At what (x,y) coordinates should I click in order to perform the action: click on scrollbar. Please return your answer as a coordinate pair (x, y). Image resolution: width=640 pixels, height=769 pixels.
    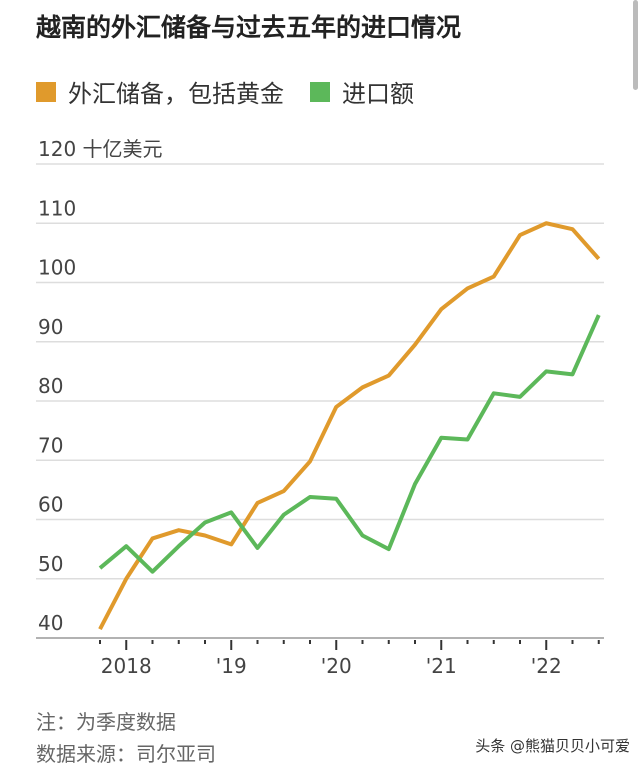
    Looking at the image, I should click on (635, 45).